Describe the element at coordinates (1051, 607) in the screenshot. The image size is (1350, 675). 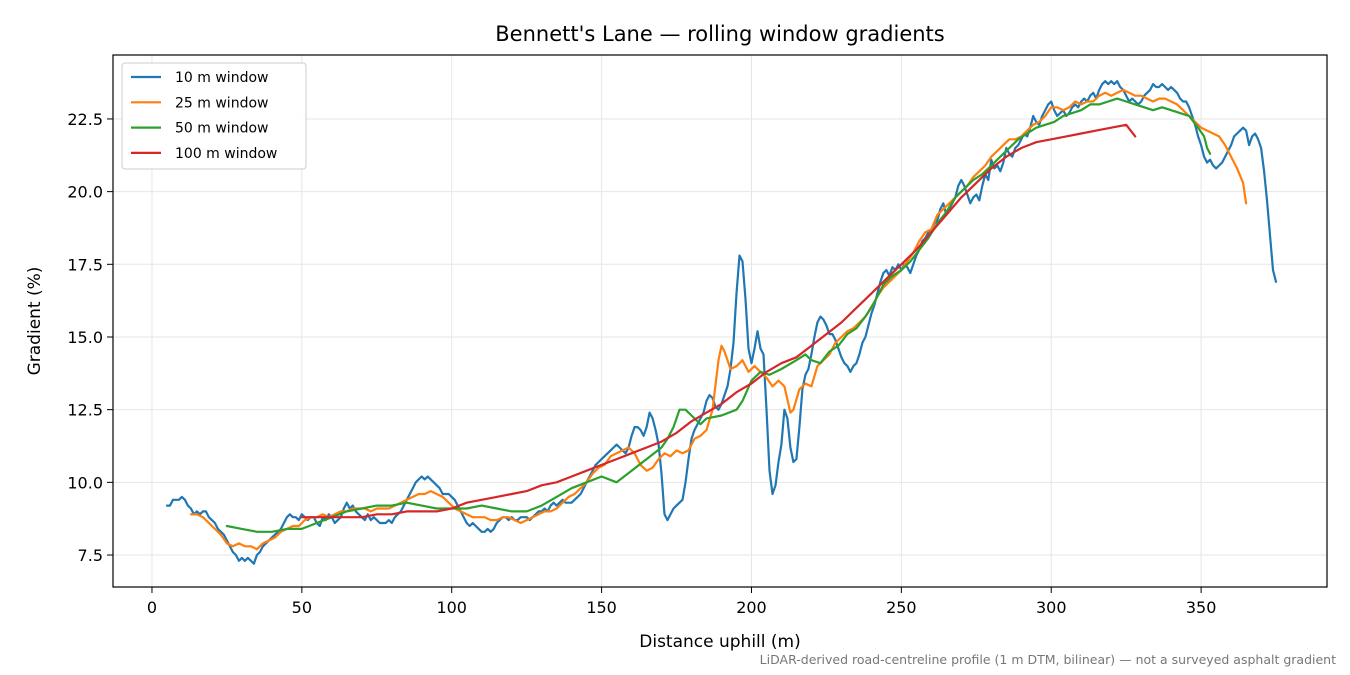
I see `x-tick-label: 300` at that location.